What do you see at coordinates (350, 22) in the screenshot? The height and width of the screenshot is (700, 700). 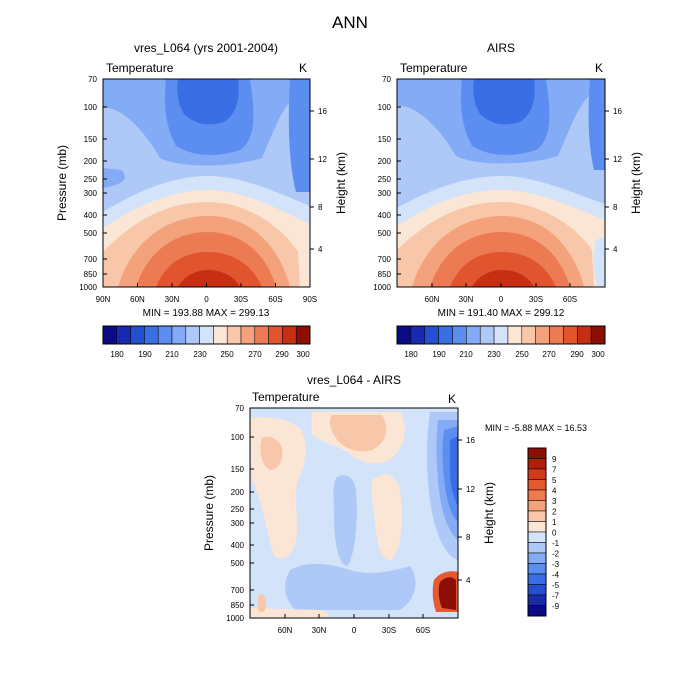 I see `figure-title: ANN` at bounding box center [350, 22].